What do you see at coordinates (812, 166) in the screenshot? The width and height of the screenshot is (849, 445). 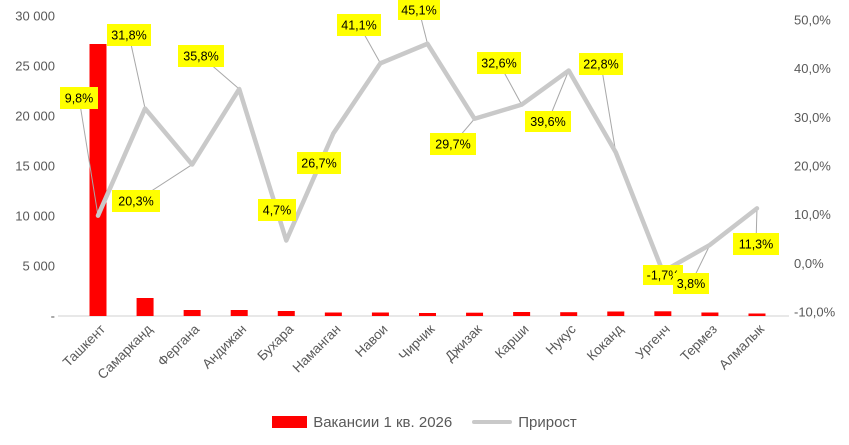 I see `right-axis-tick-label: 20,0%` at bounding box center [812, 166].